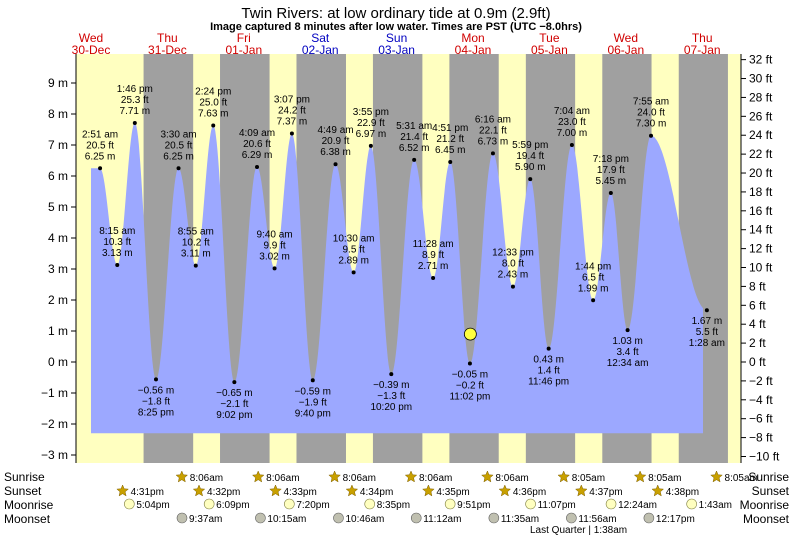  What do you see at coordinates (765, 505) in the screenshot?
I see `legend-row-label-right: Moonrise` at bounding box center [765, 505].